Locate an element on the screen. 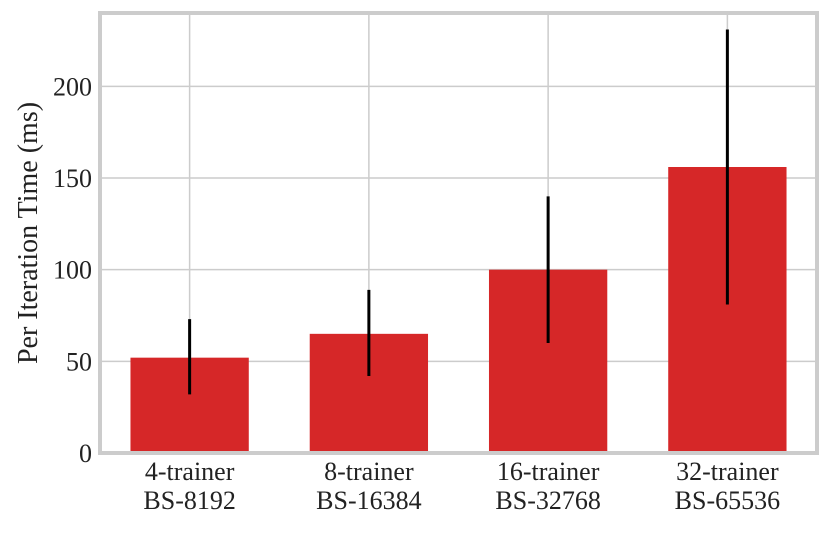  y-tick-label: 100 is located at coordinates (72, 270).